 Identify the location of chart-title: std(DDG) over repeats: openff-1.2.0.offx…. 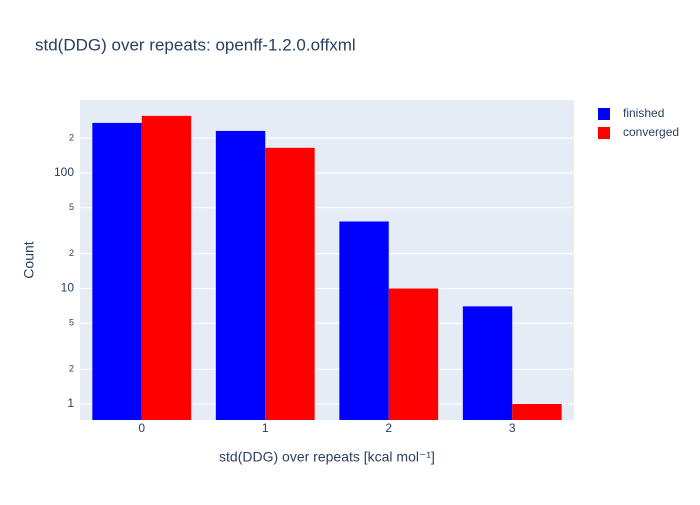
(195, 44).